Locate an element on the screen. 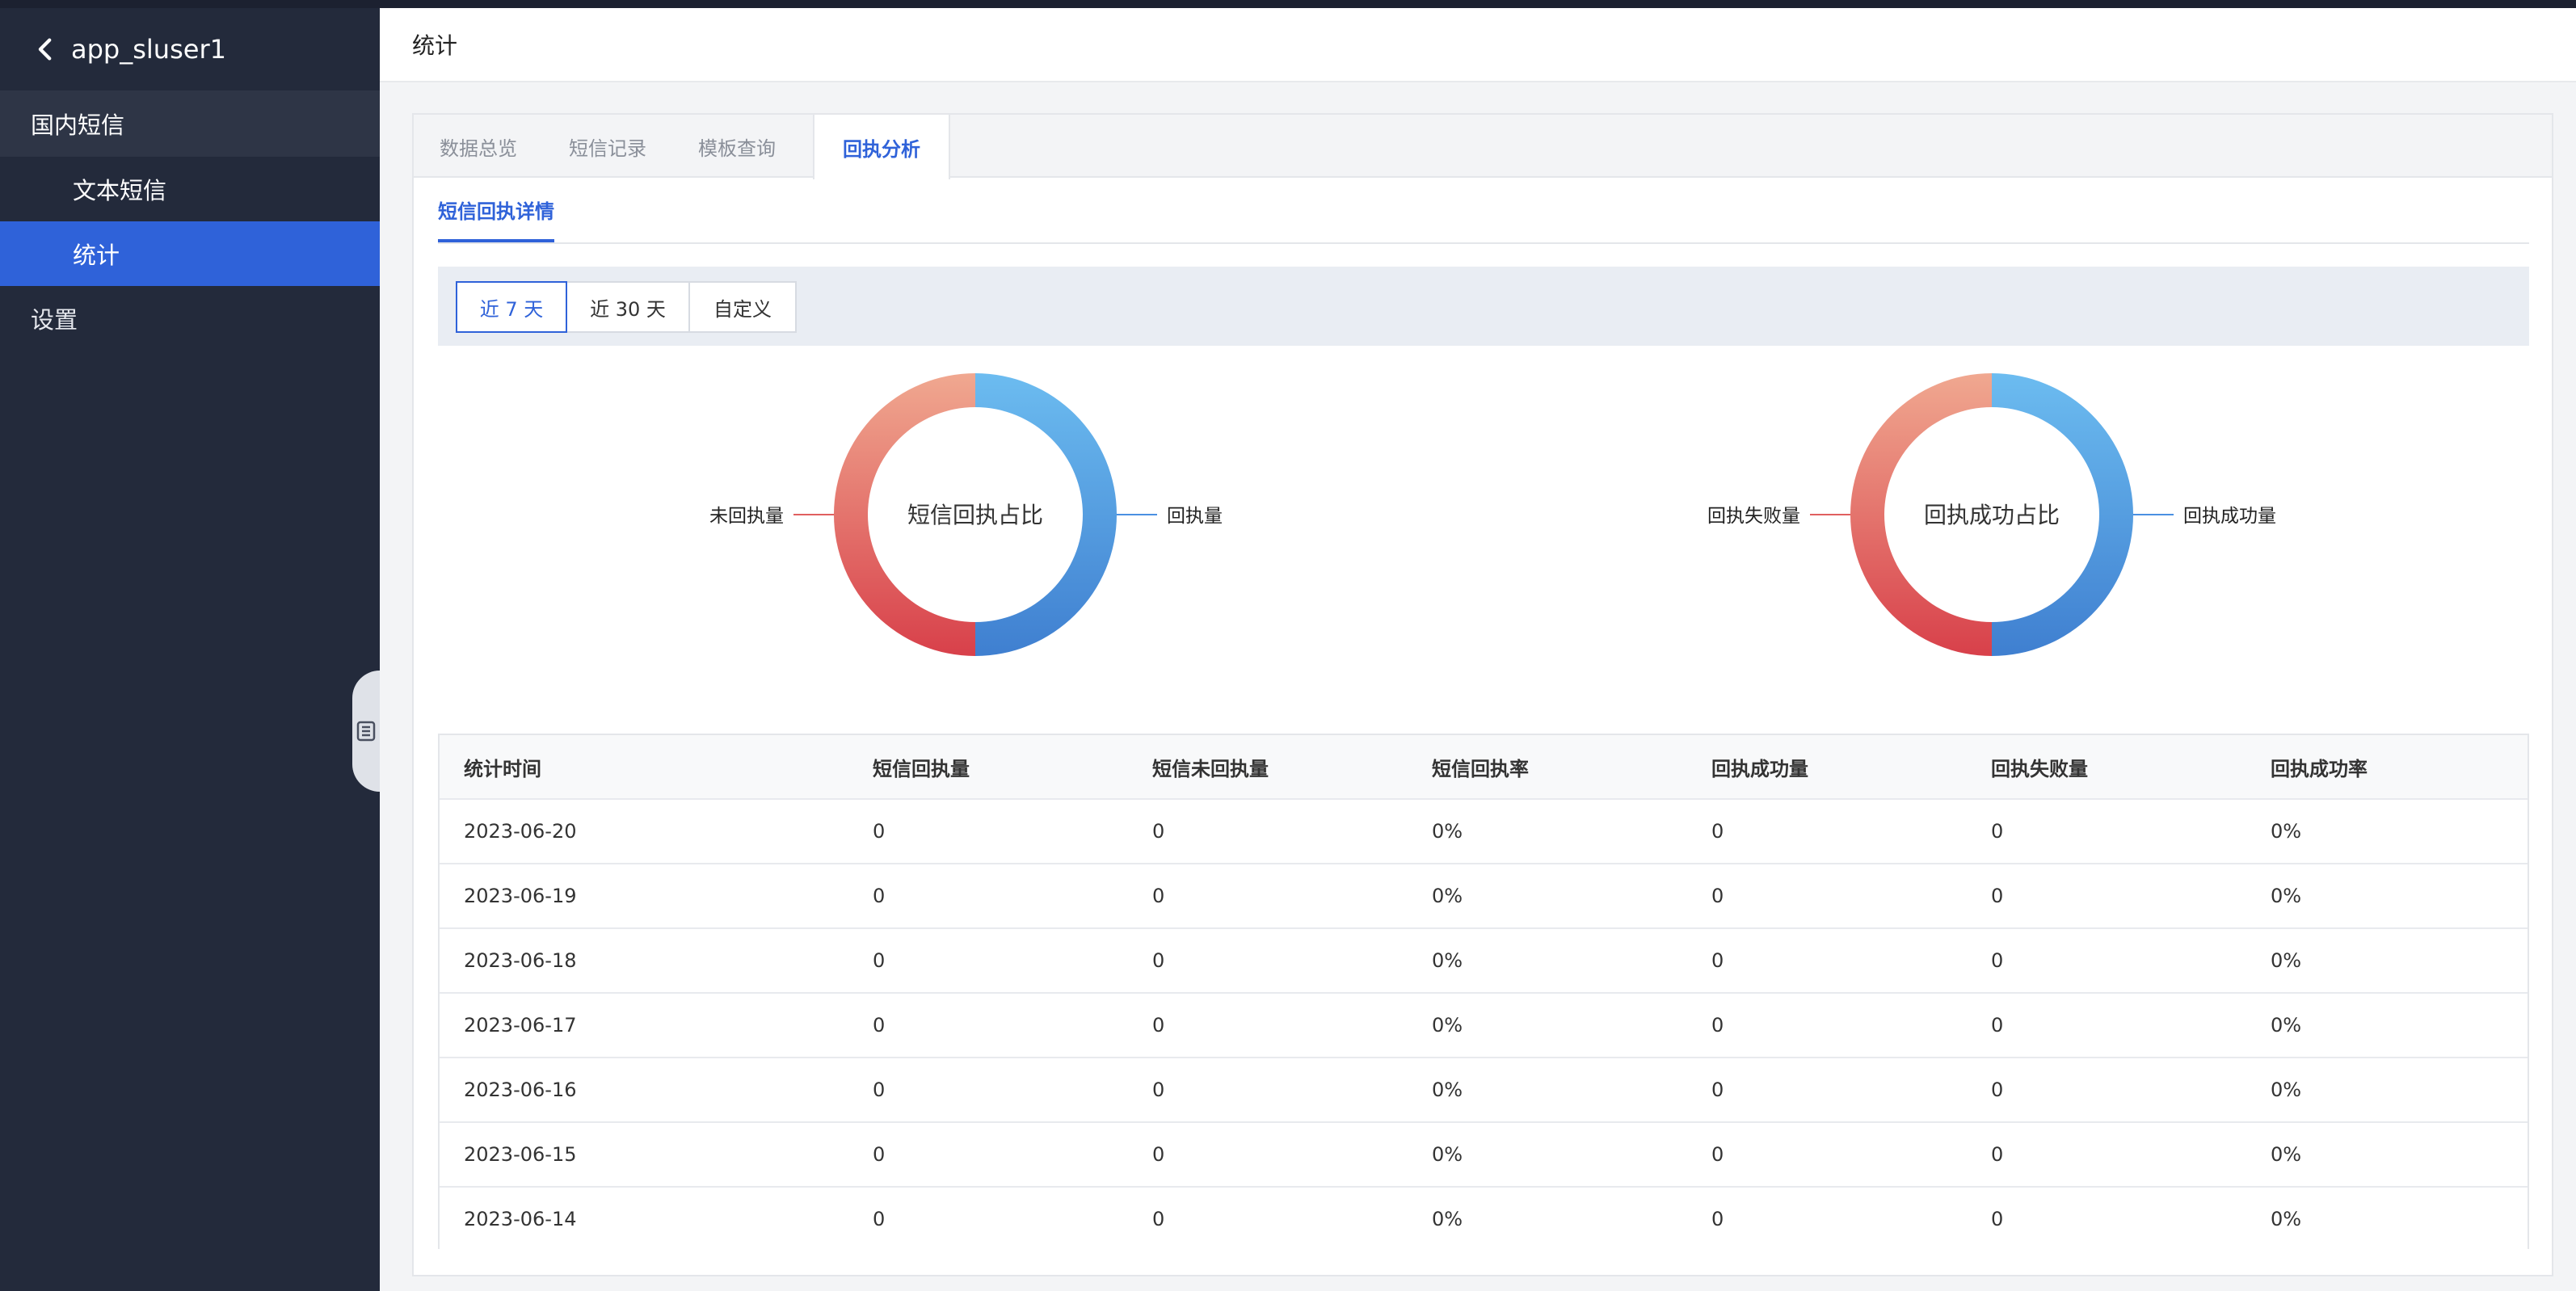 This screenshot has height=1291, width=2576. sidebar-item-label: 设置 is located at coordinates (54, 320).